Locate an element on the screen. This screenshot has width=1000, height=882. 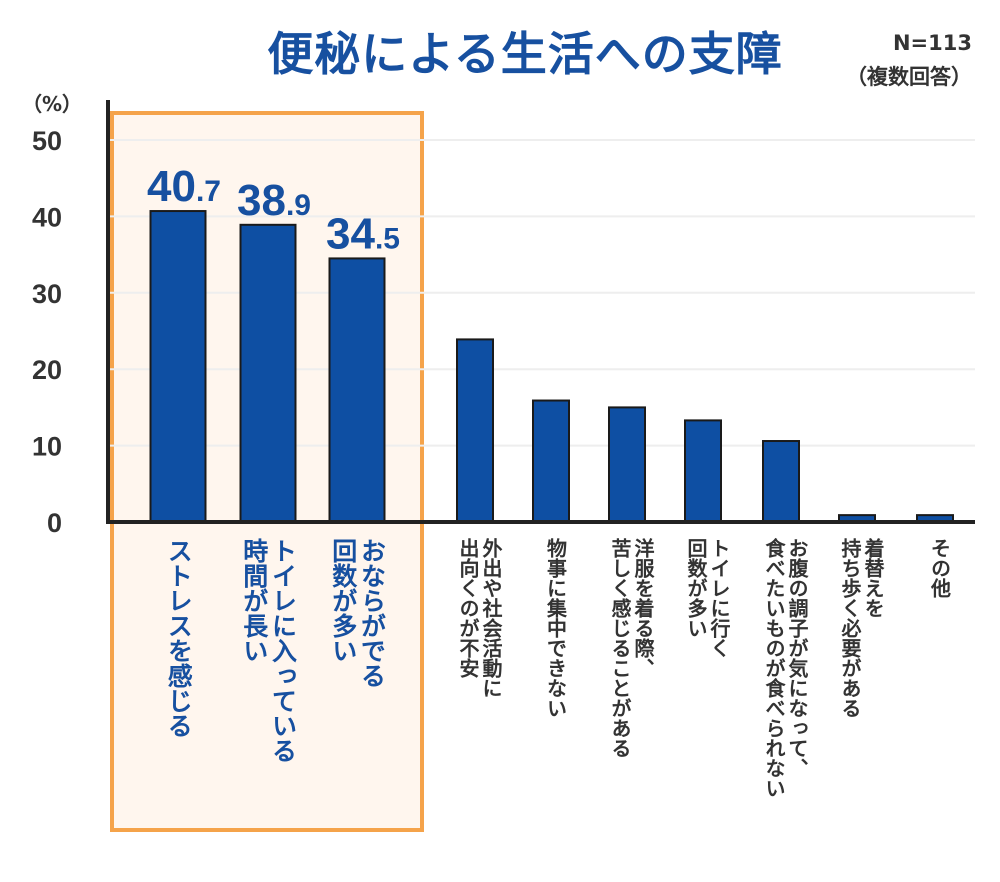
category-label: ストレスを感じる is located at coordinates (179, 638).